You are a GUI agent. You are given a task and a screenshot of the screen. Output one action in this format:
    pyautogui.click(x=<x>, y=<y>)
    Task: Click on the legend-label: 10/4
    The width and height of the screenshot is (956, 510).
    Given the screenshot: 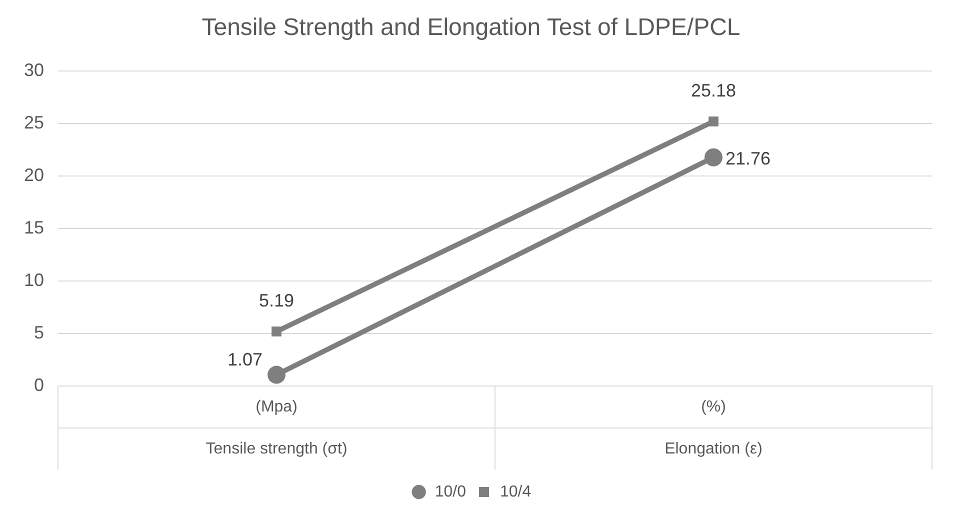 What is the action you would take?
    pyautogui.click(x=516, y=491)
    